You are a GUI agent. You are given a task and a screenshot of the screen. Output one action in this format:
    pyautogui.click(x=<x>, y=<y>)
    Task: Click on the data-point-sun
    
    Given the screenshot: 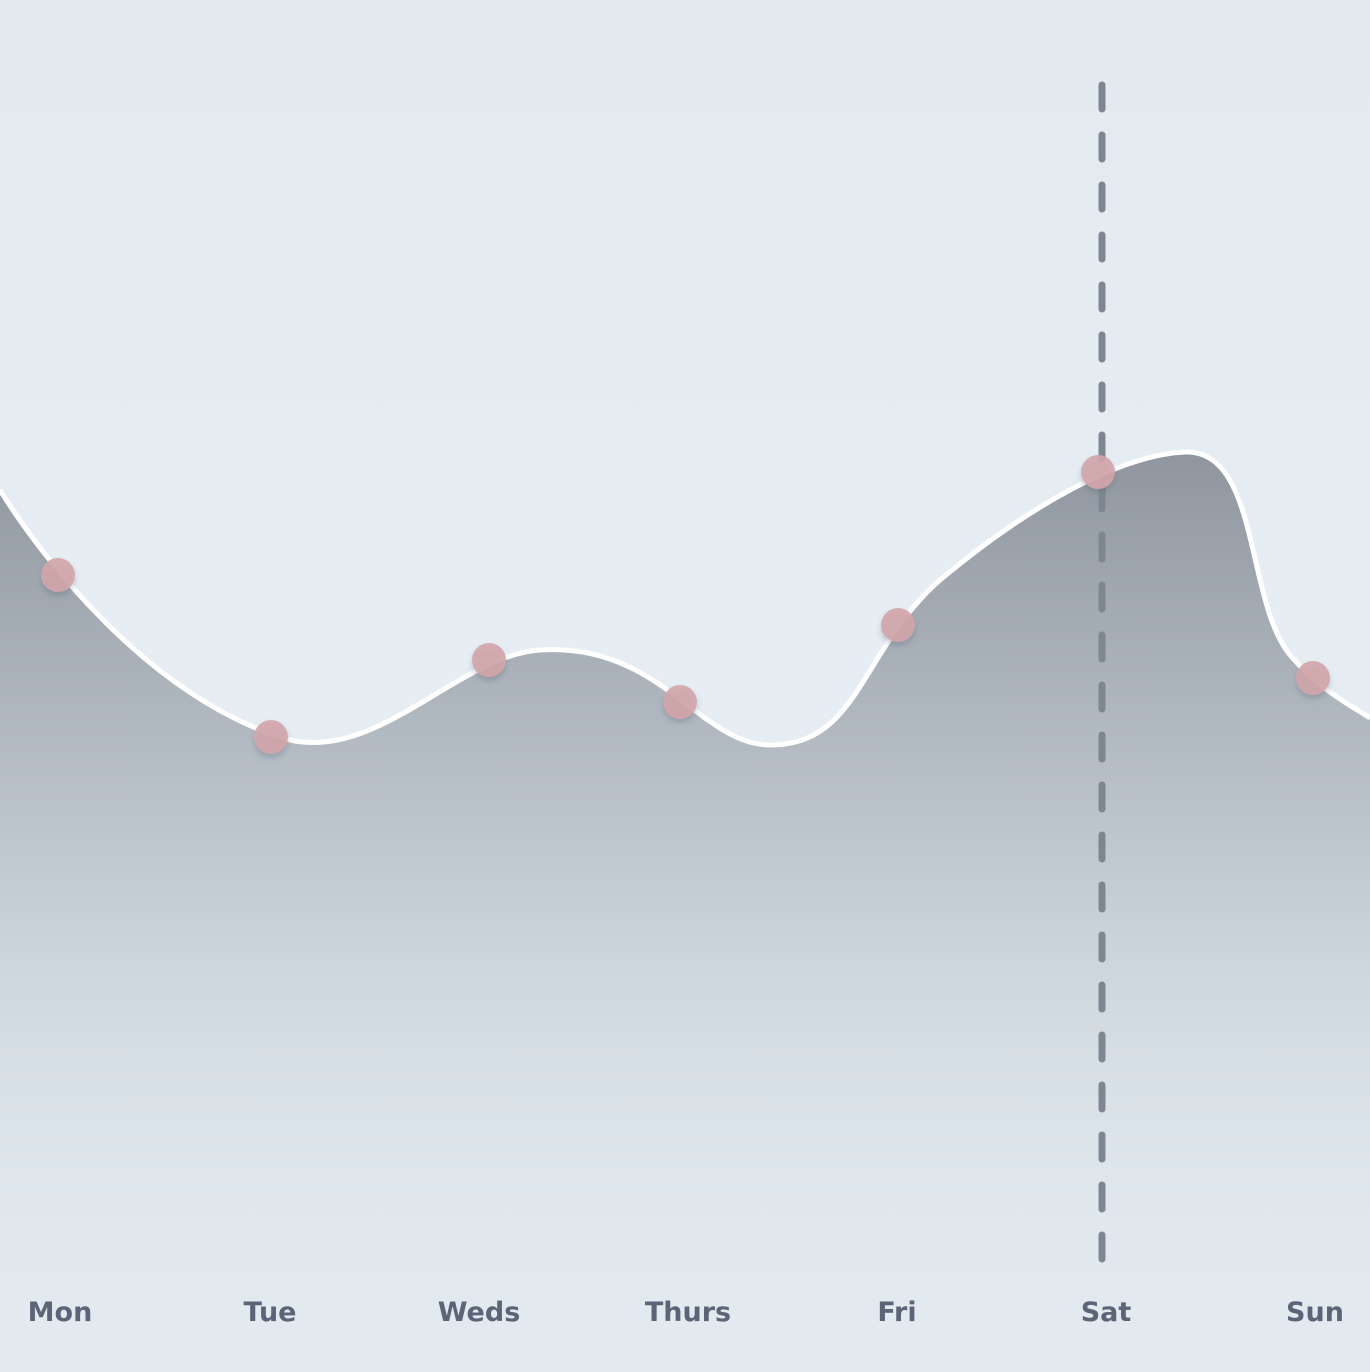 What is the action you would take?
    pyautogui.click(x=1313, y=678)
    